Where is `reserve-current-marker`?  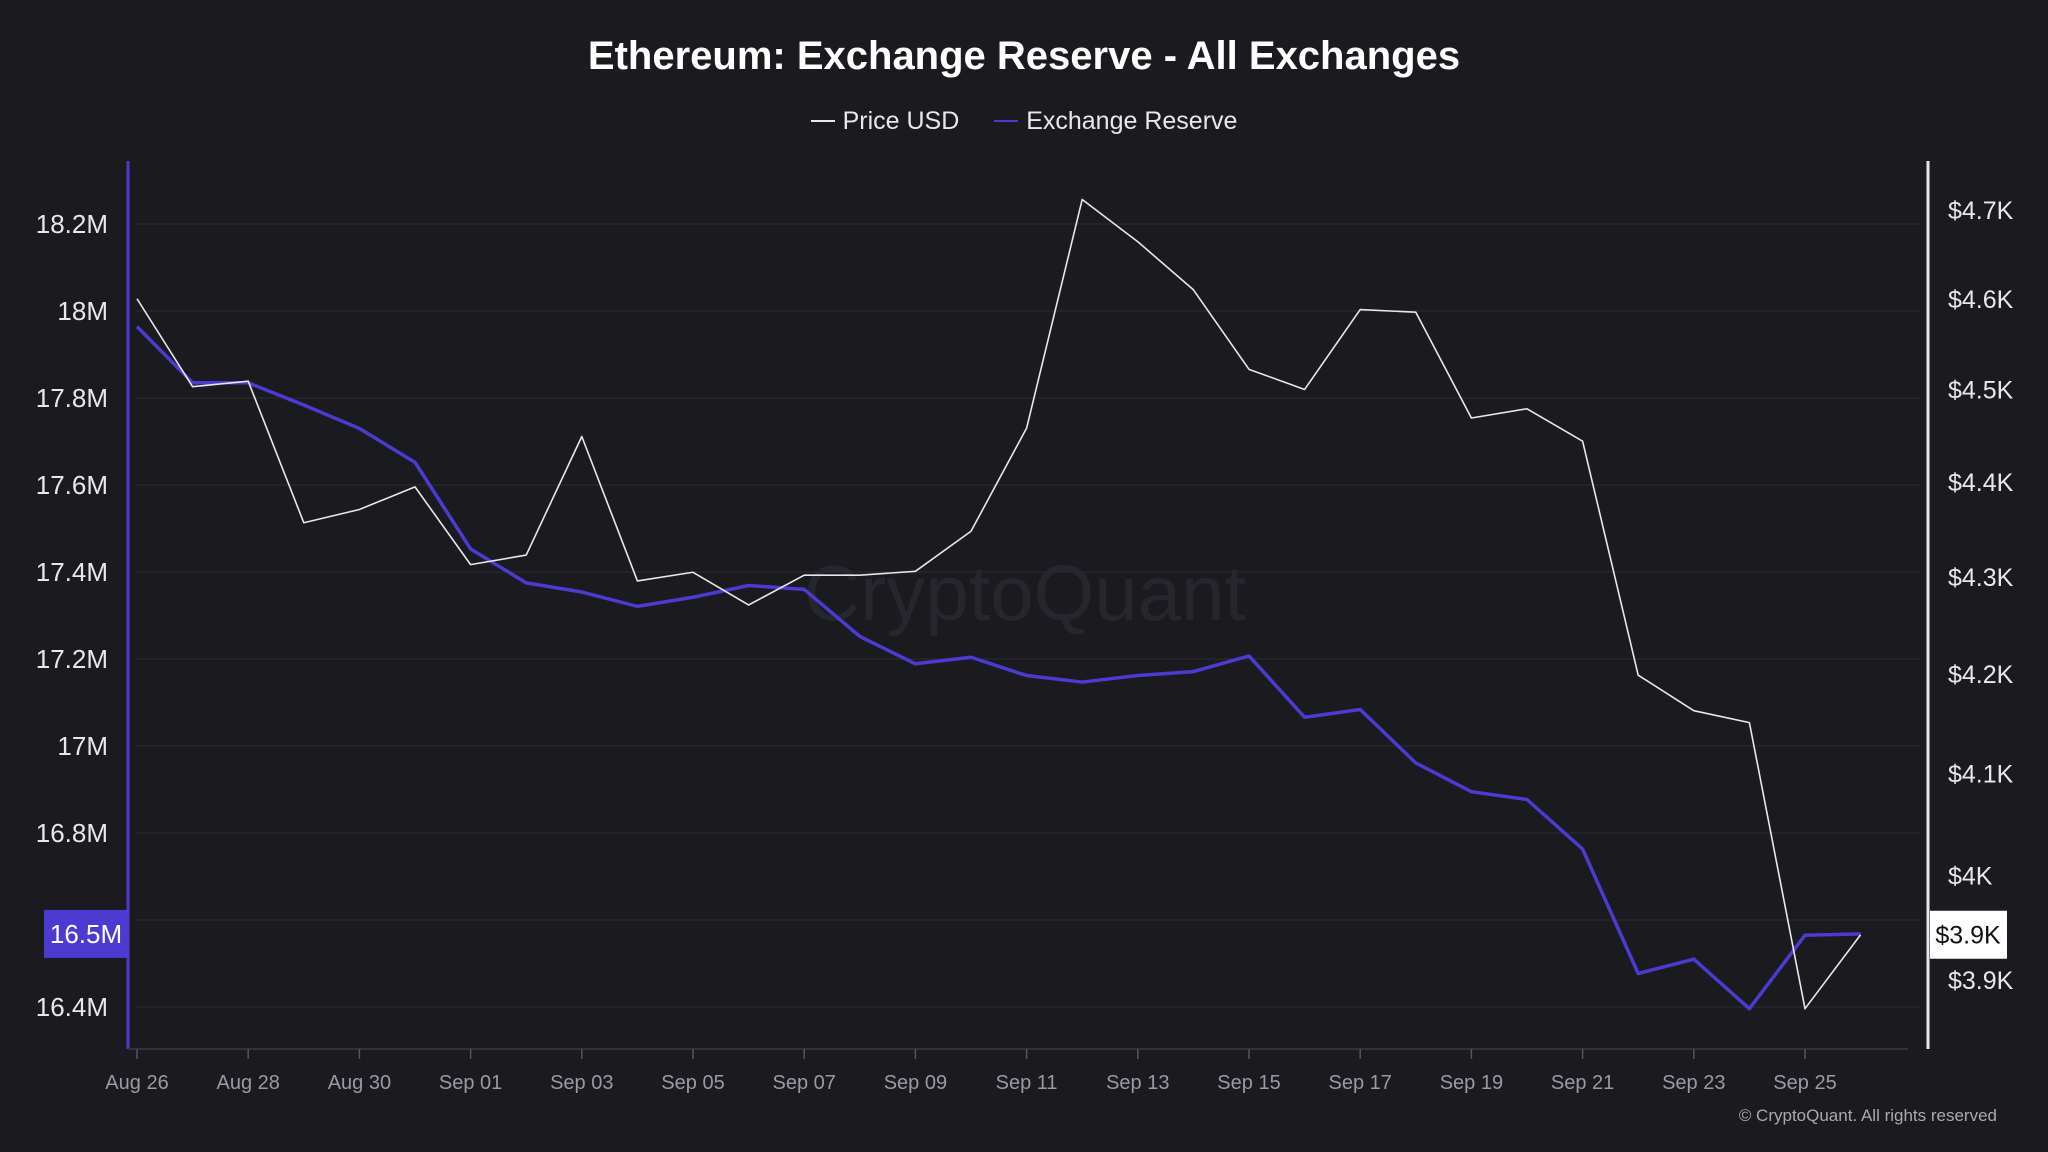 reserve-current-marker is located at coordinates (86, 933).